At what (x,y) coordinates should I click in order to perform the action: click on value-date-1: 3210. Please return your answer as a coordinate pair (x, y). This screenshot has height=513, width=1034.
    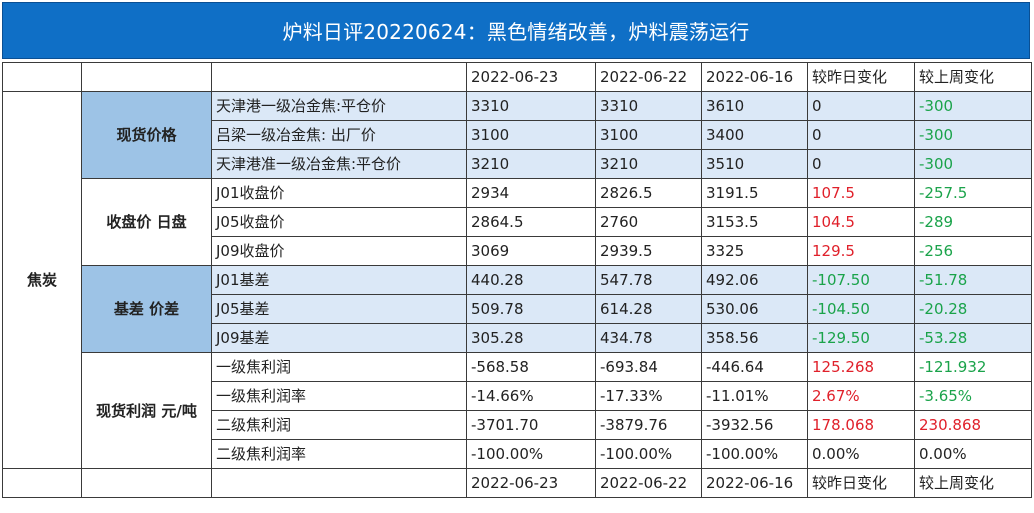
    Looking at the image, I should click on (531, 164).